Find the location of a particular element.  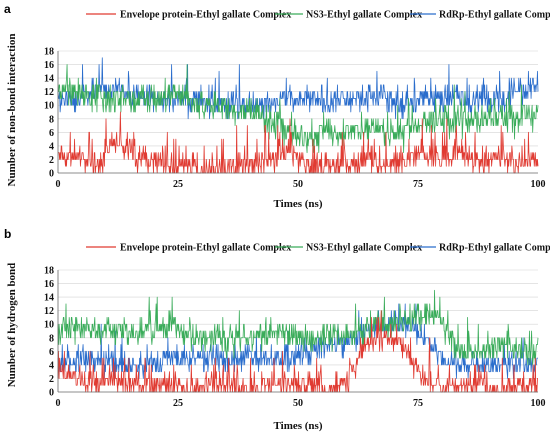

panel-b-ytick-14: 14 is located at coordinates (49, 298).